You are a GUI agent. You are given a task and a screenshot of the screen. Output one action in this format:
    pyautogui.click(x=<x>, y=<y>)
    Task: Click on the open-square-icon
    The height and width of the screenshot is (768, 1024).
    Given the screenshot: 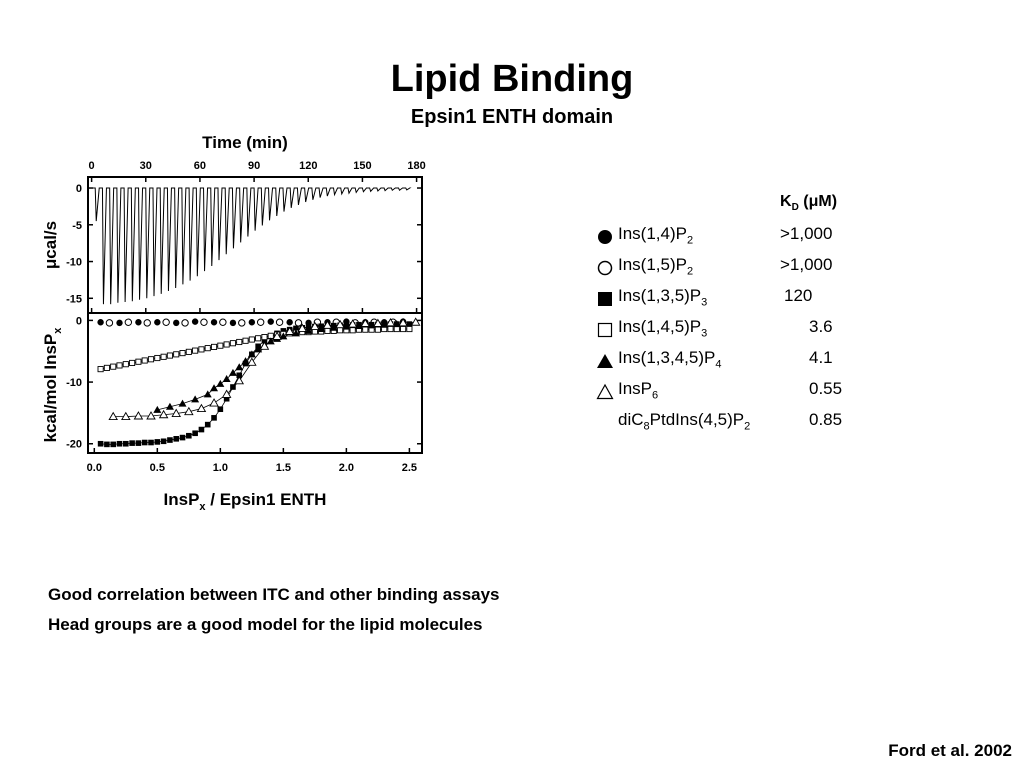 What is the action you would take?
    pyautogui.click(x=605, y=330)
    